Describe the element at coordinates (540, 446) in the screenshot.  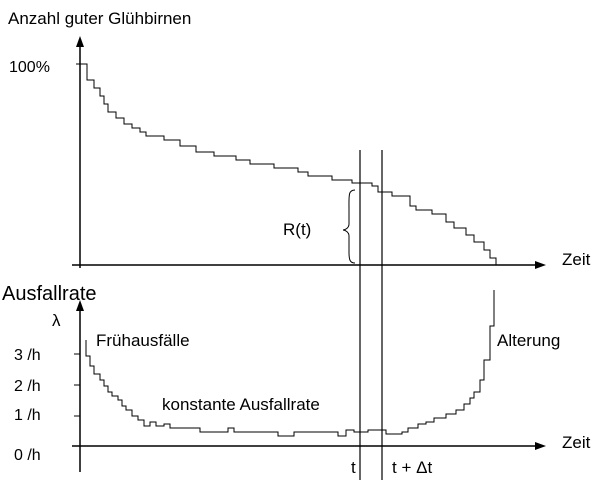
I see `failure-rate-x-axis-arrow` at that location.